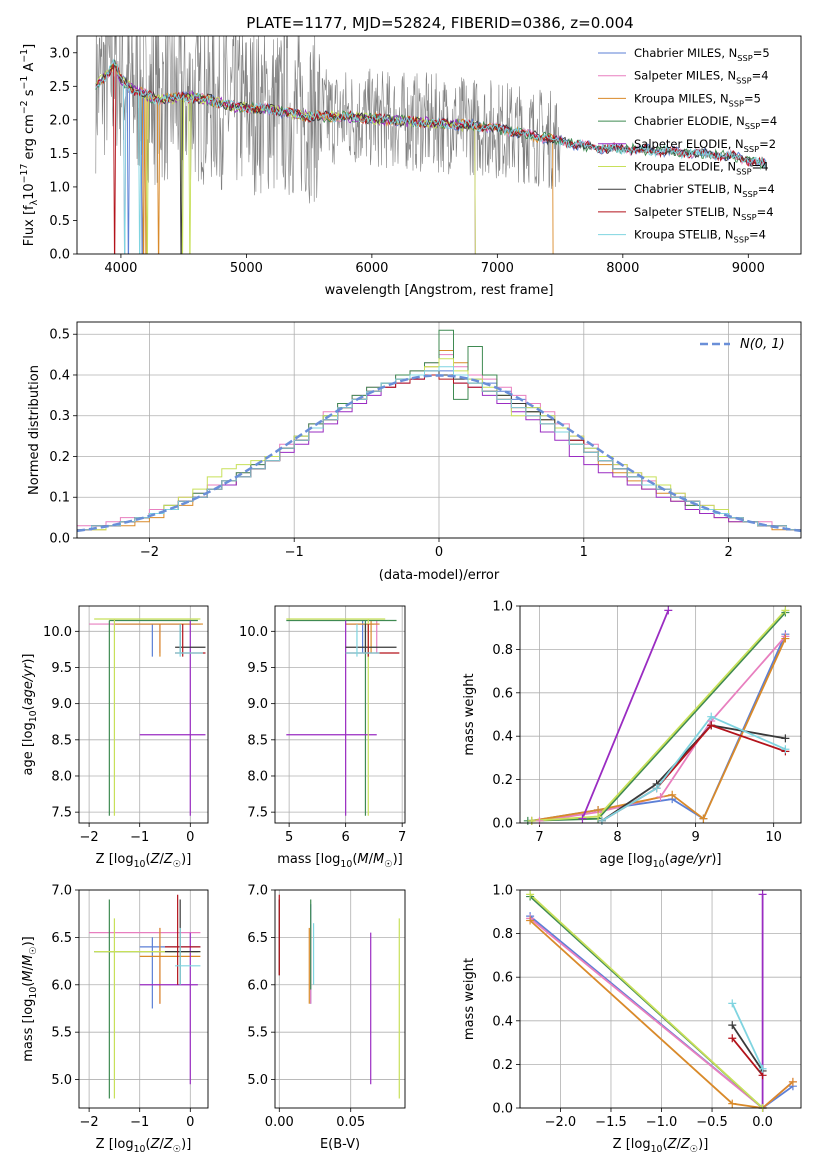 This screenshot has height=1170, width=819. I want to click on y-tick-label: 10.0, so click(253, 632).